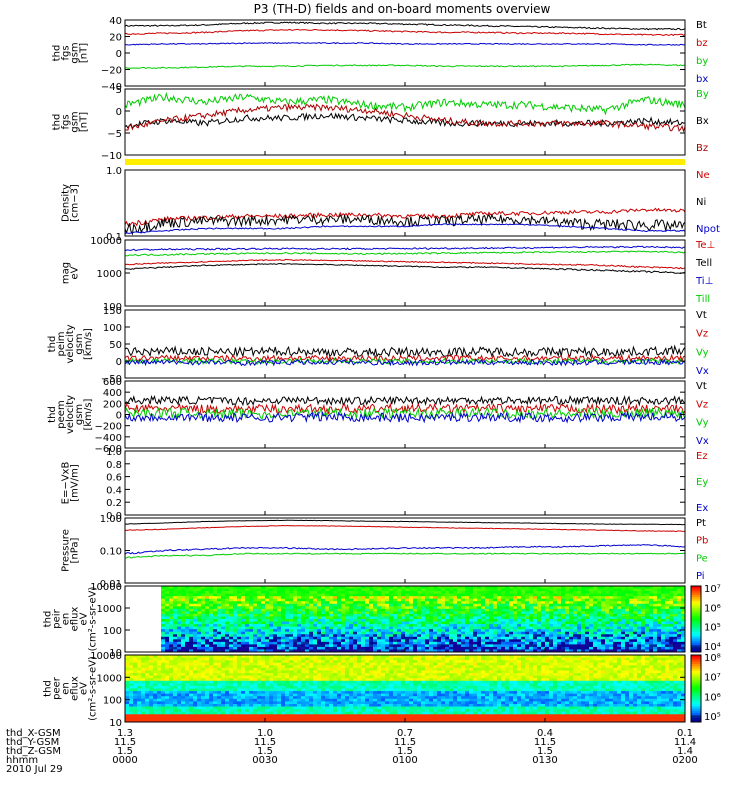 Image resolution: width=750 pixels, height=800 pixels. Describe the element at coordinates (75, 272) in the screenshot. I see `y-axis-label: eV` at that location.